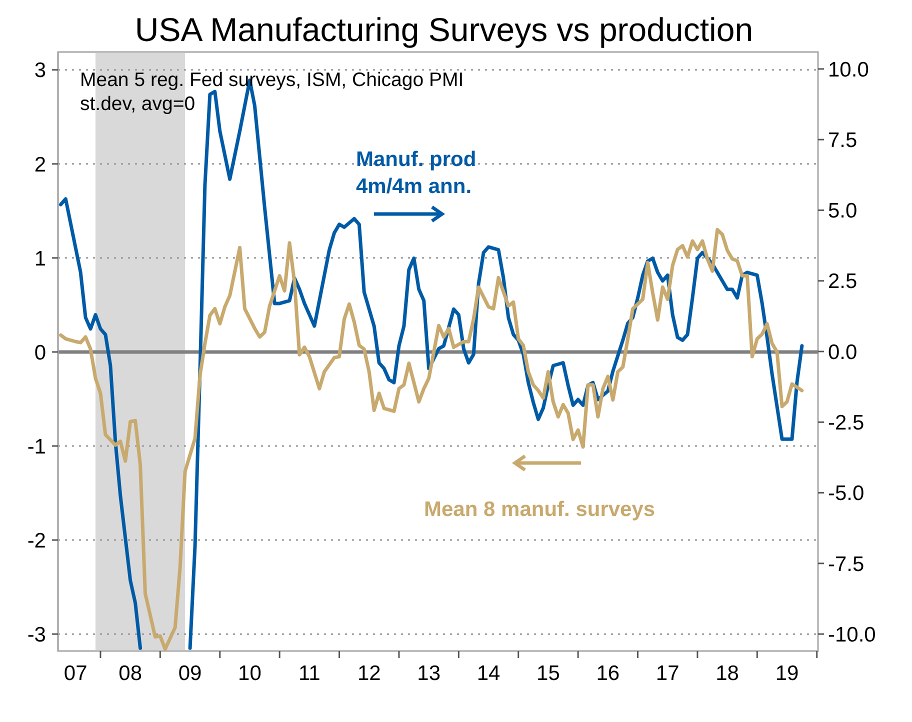 This screenshot has width=912, height=722. Describe the element at coordinates (548, 673) in the screenshot. I see `x-tick-label: 15` at that location.